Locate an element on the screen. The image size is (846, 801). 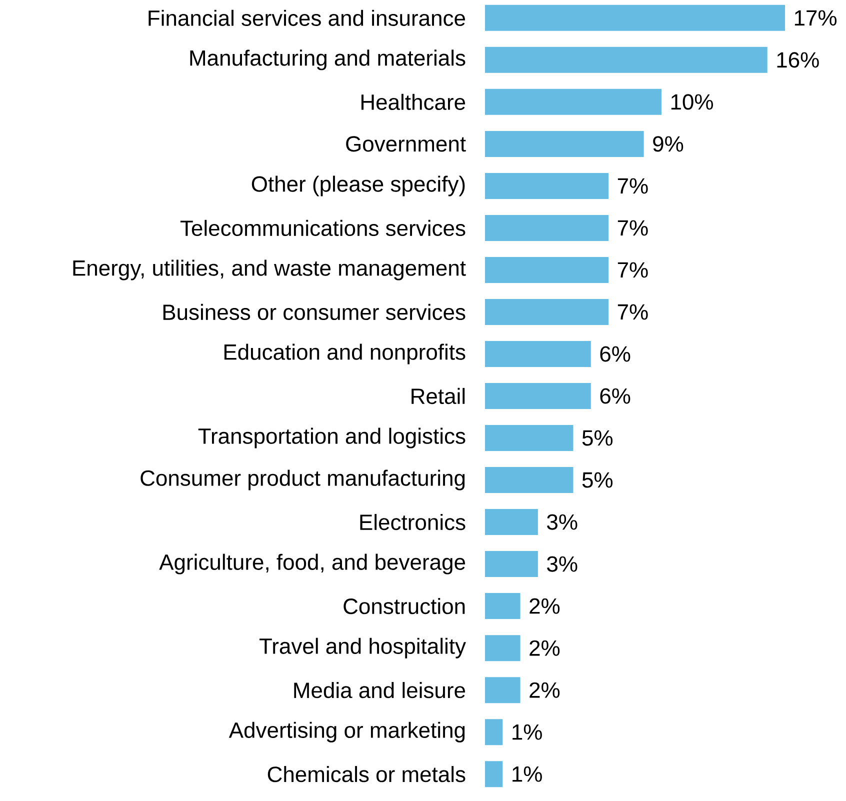
y-tick-label: Healthcare is located at coordinates (413, 102).